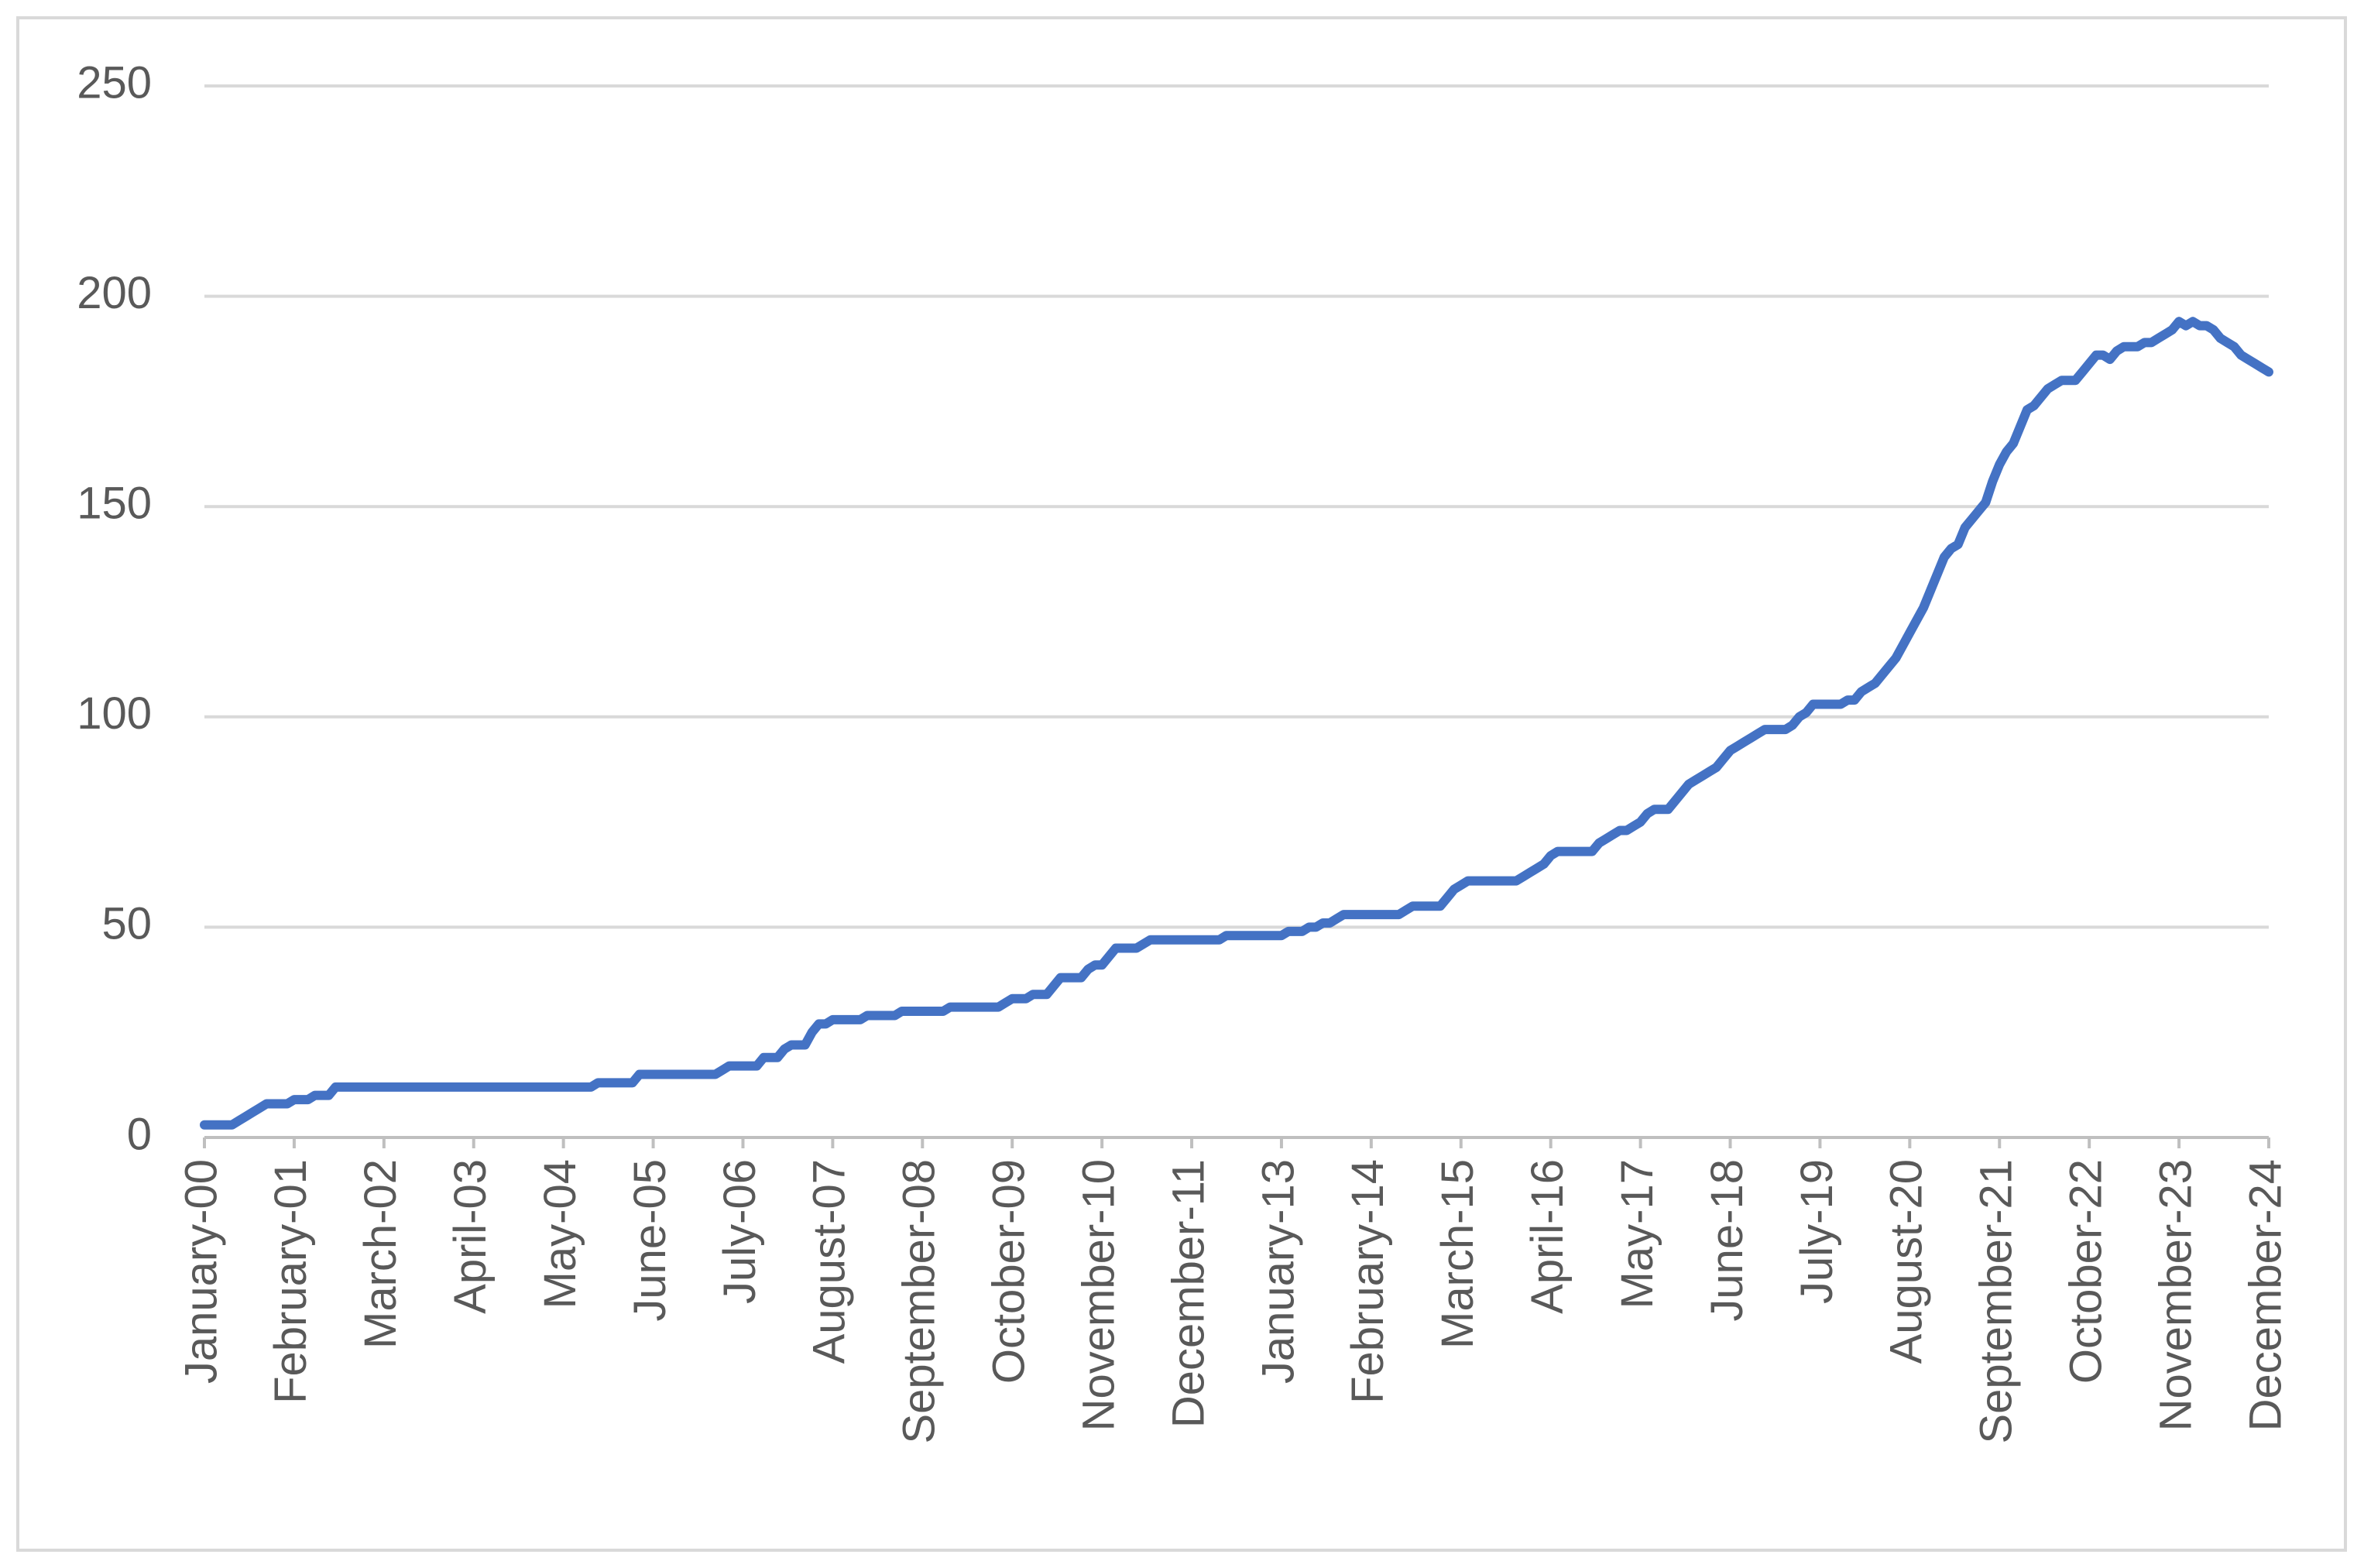 This screenshot has height=1568, width=2364. I want to click on x-tick-label: January-13, so click(1278, 1271).